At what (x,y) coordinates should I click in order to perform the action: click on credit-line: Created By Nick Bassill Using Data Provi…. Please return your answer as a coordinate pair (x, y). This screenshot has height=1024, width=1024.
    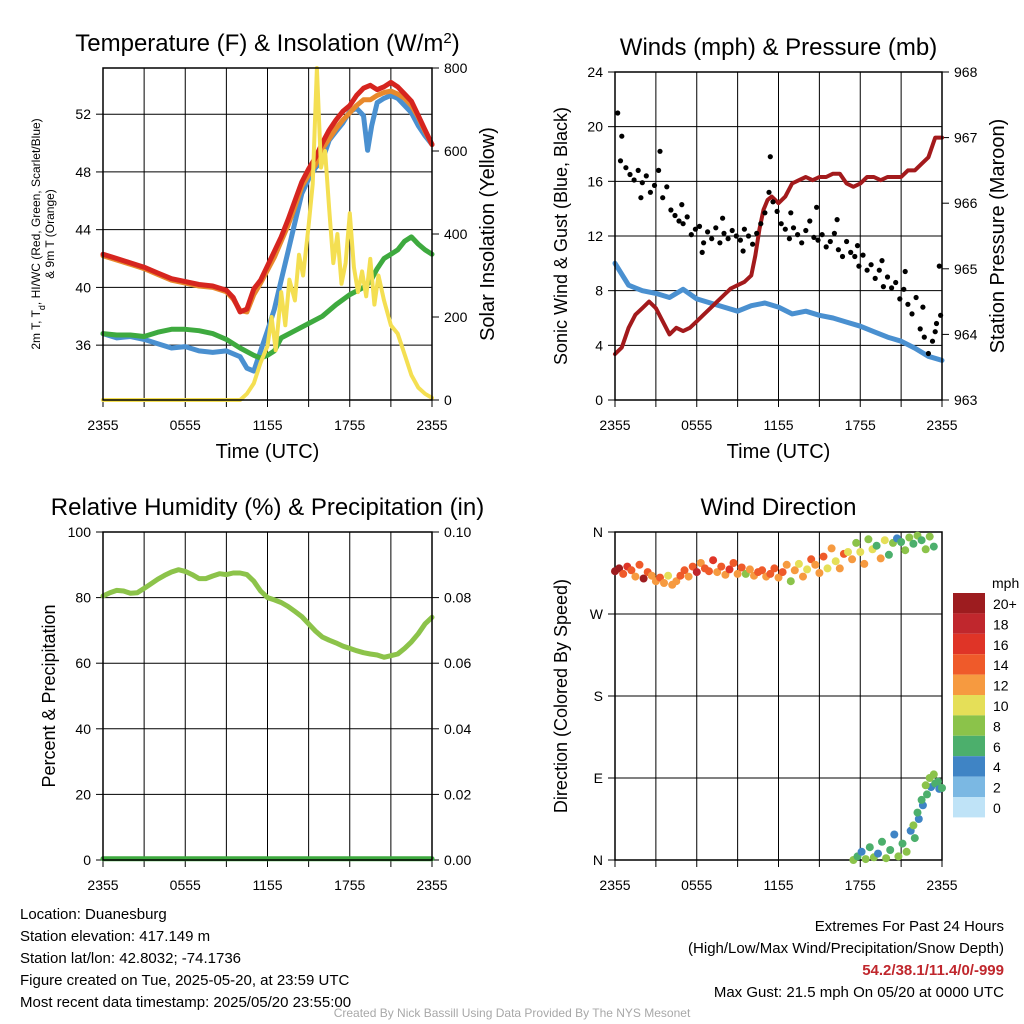
    Looking at the image, I should click on (512, 1013).